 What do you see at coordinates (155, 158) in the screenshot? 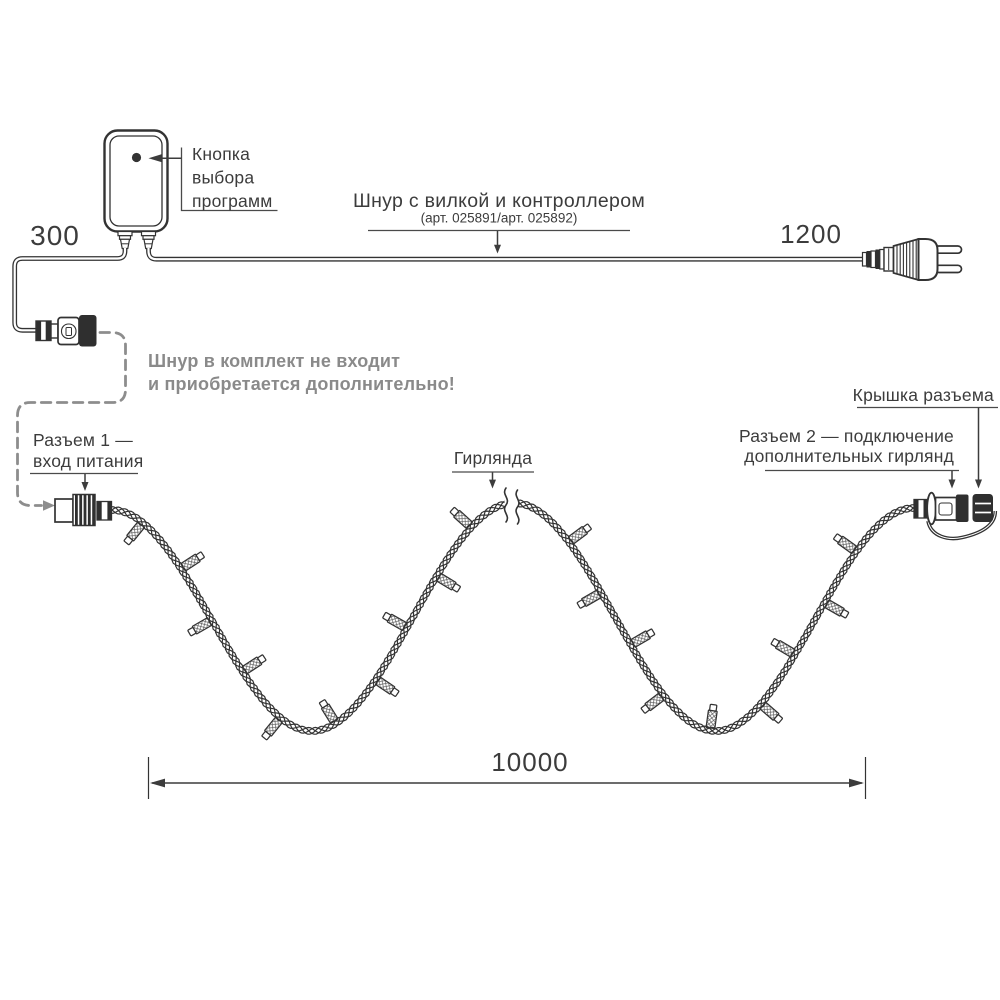
I see `button-arrow-icon` at bounding box center [155, 158].